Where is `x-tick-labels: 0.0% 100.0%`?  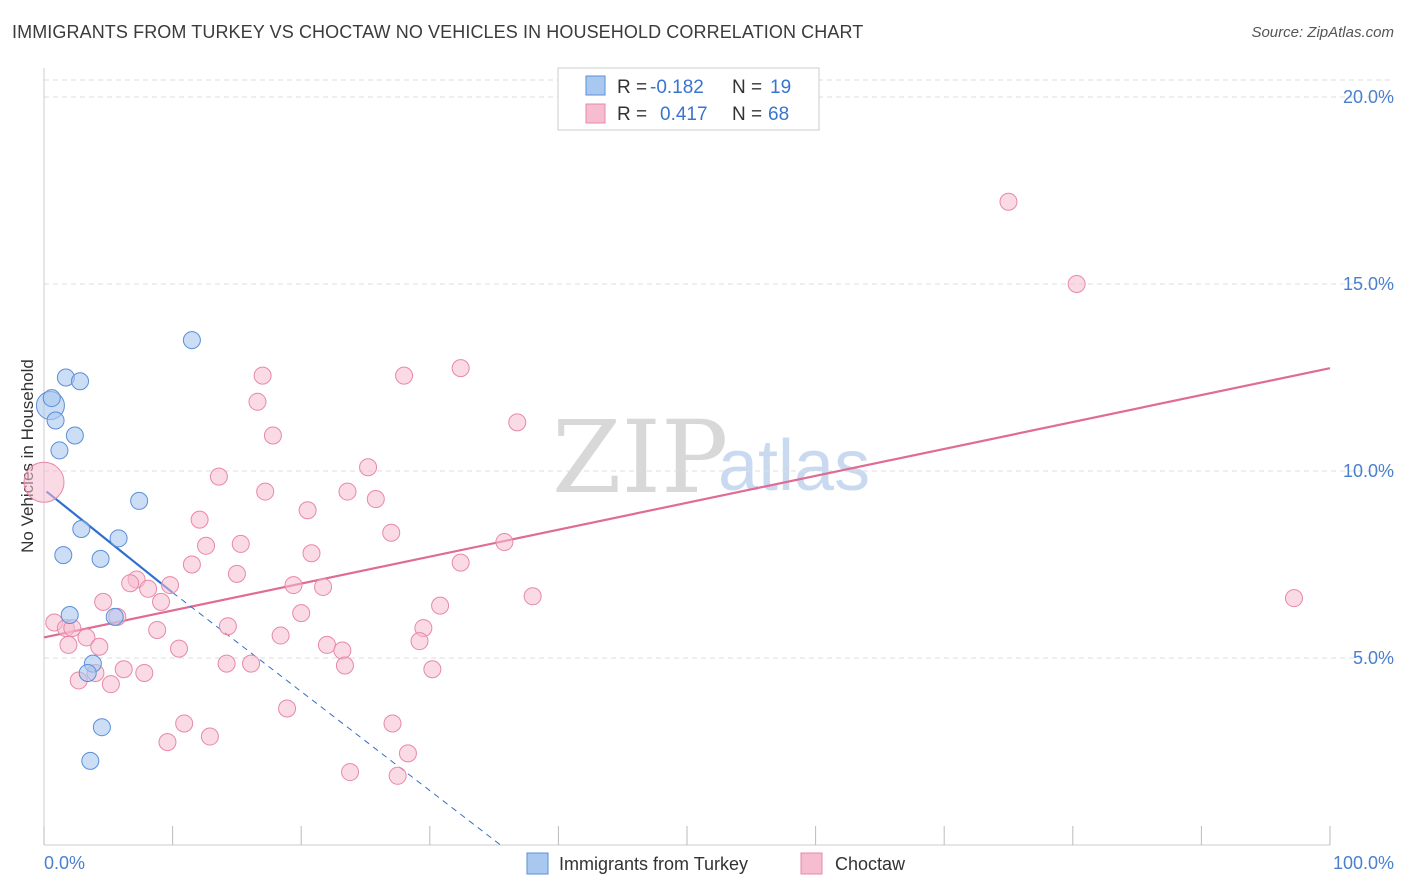
x-tick-labels: 0.0% 100.0% is located at coordinates (719, 863).